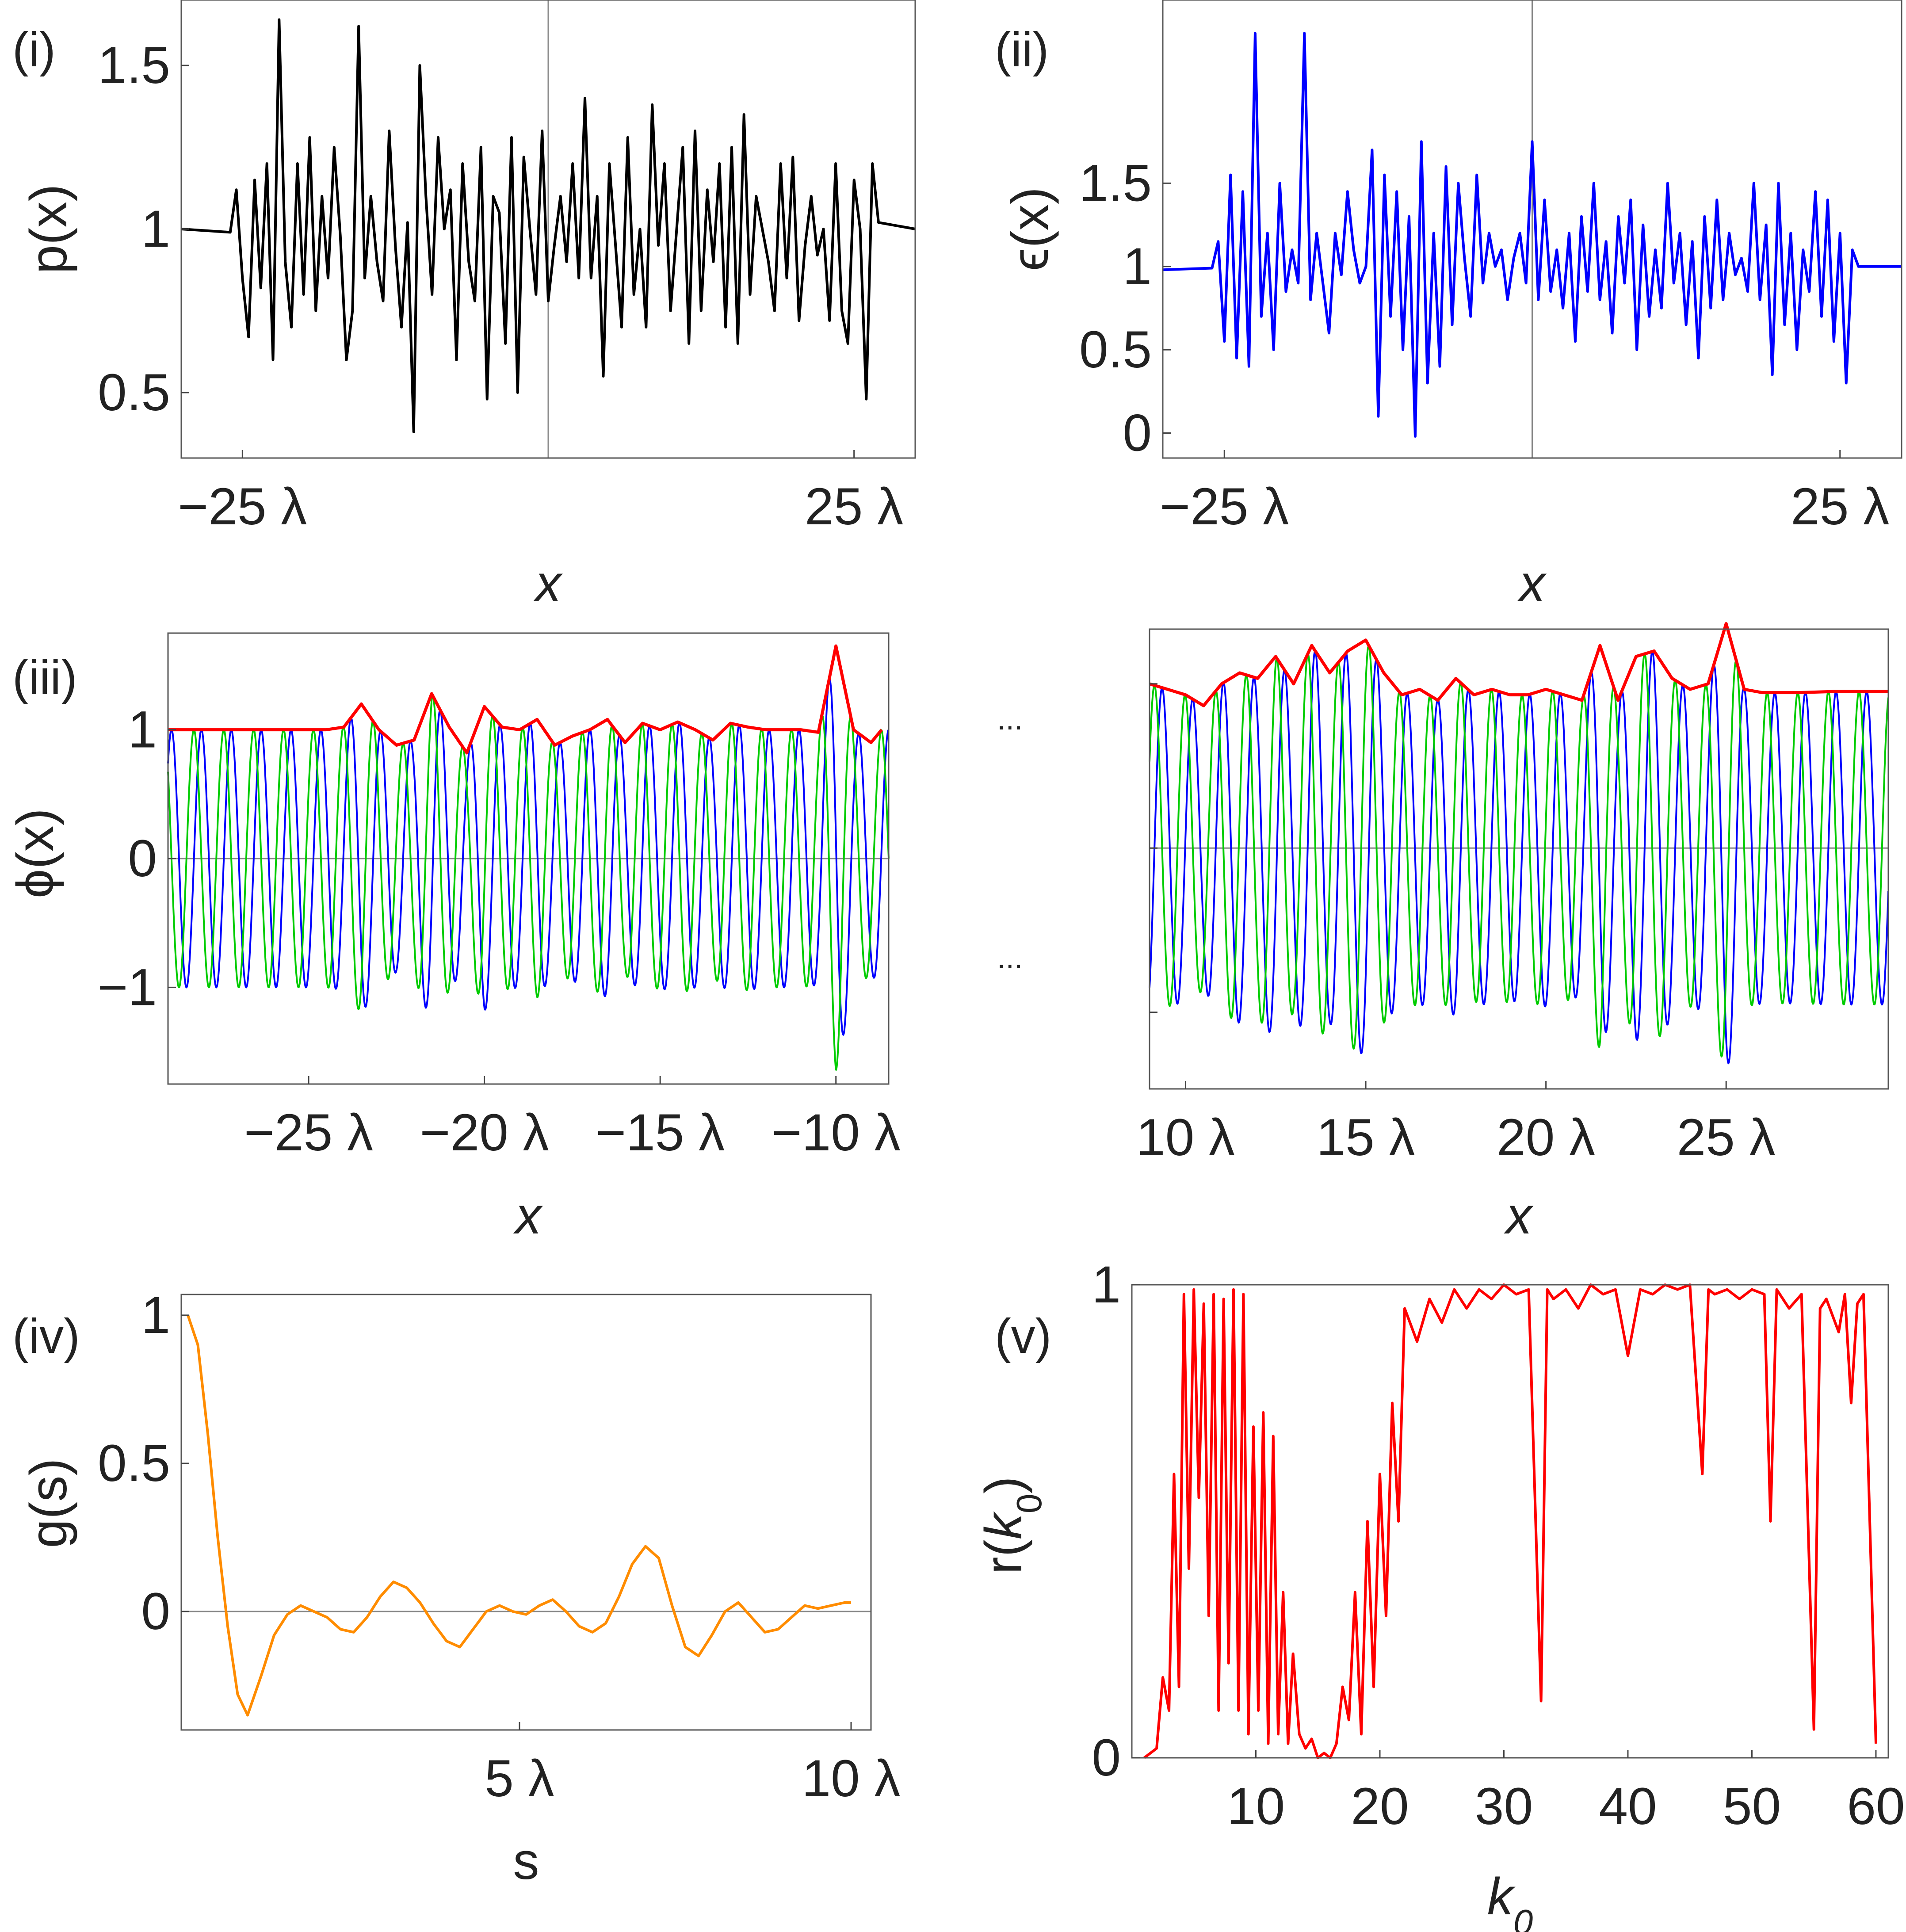  I want to click on x-axis-title-i: x, so click(548, 583).